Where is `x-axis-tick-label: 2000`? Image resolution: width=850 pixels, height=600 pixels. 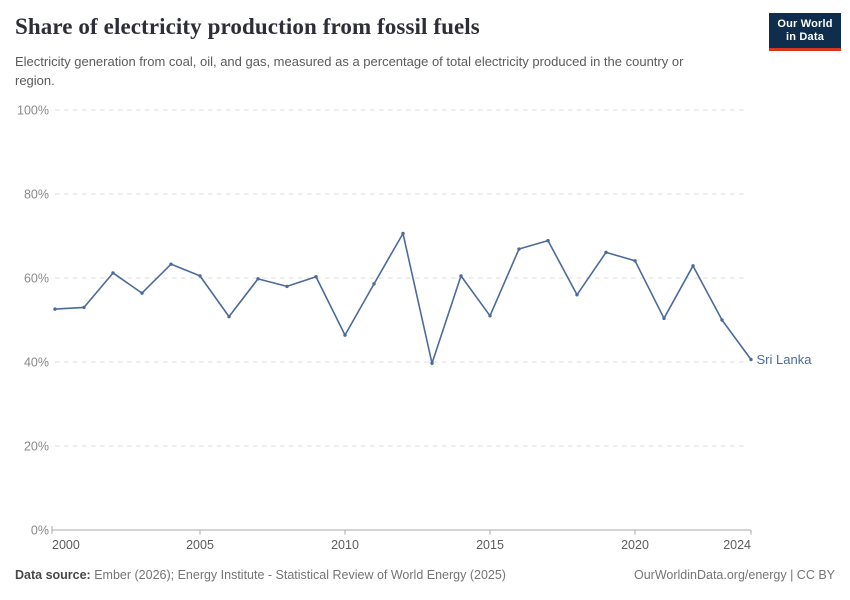
x-axis-tick-label: 2000 is located at coordinates (66, 545).